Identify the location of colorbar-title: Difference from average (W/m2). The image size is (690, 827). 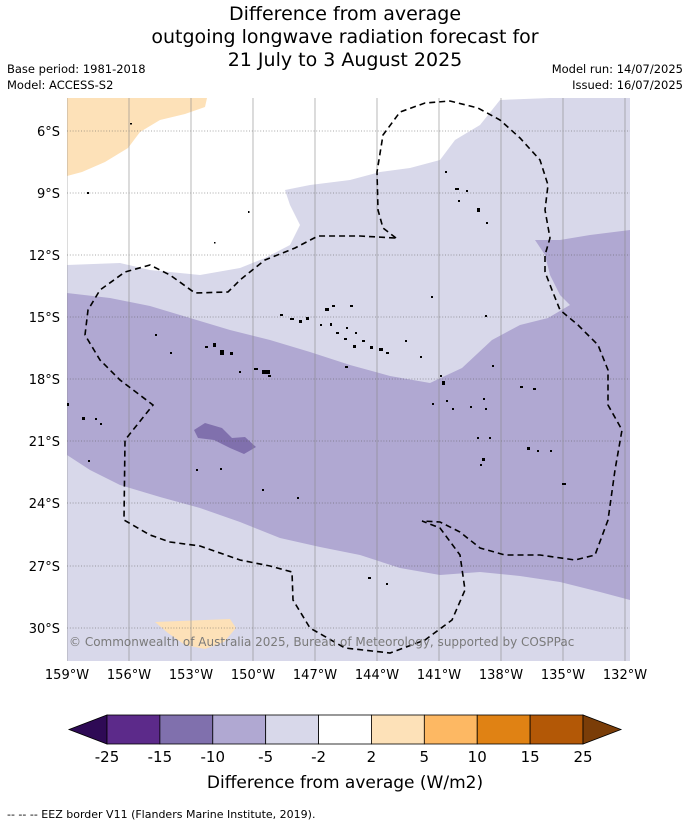
(345, 783).